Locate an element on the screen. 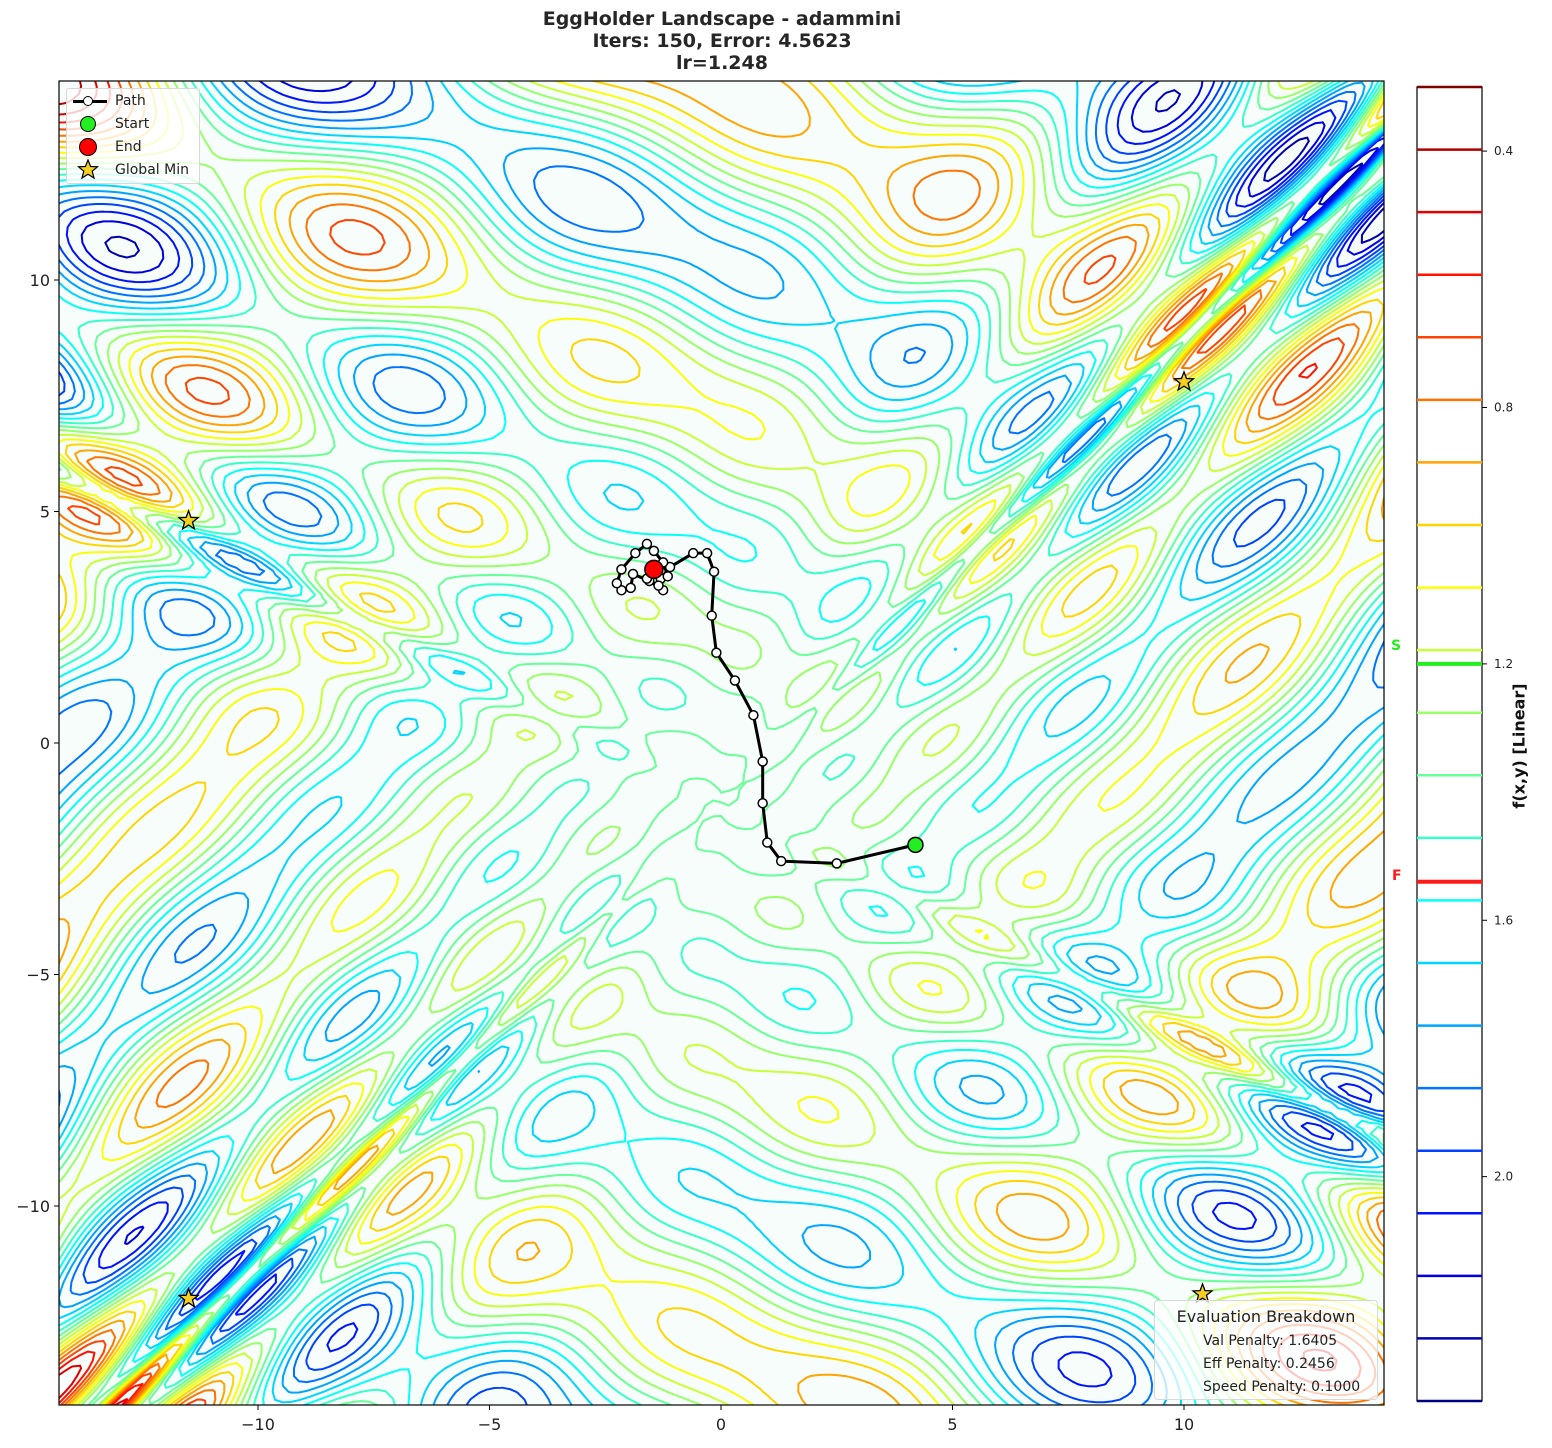 The image size is (1552, 1448). title-line-1: EggHolder Landscape - adammini is located at coordinates (722, 19).